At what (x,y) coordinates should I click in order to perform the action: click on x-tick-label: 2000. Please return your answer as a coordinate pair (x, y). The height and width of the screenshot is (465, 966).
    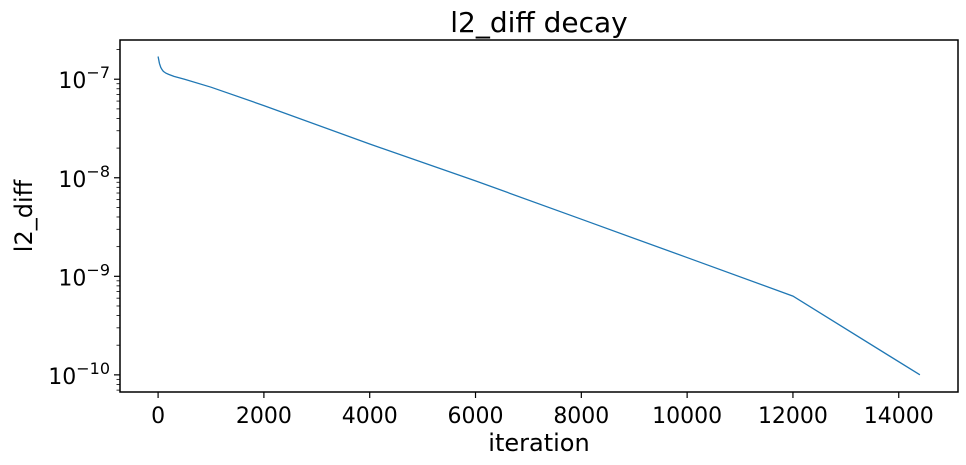
    Looking at the image, I should click on (264, 416).